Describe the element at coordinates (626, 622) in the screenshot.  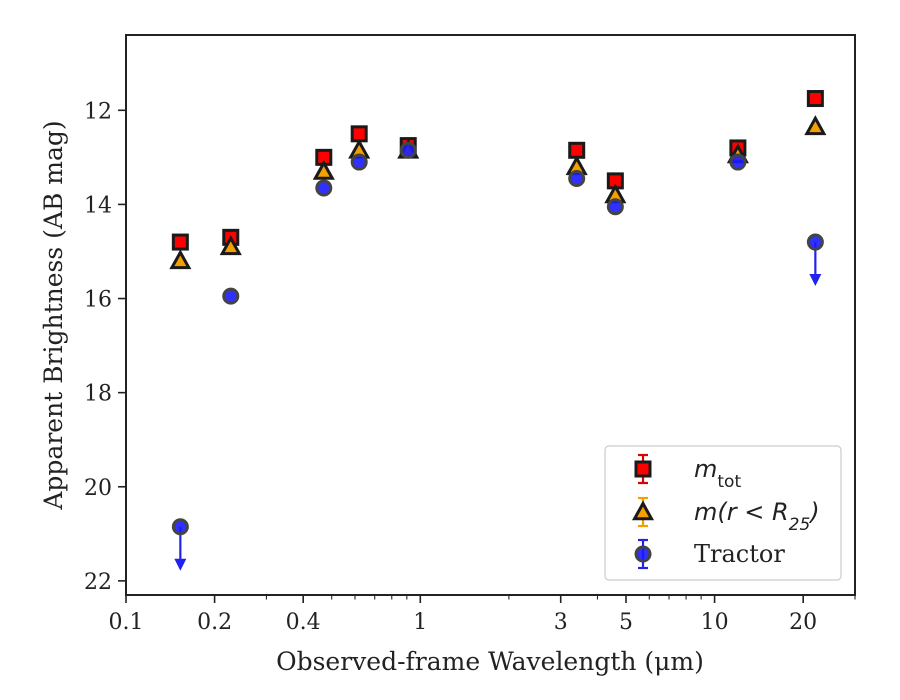
I see `x-tick-label: 5` at that location.